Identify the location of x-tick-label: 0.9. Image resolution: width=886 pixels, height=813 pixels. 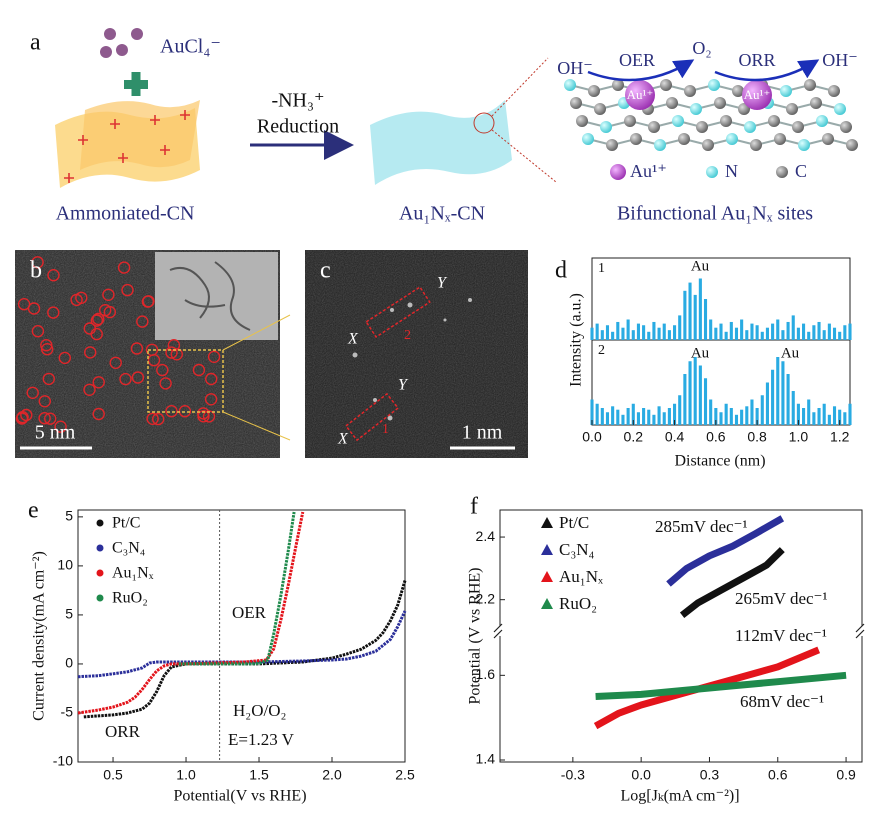
(846, 775).